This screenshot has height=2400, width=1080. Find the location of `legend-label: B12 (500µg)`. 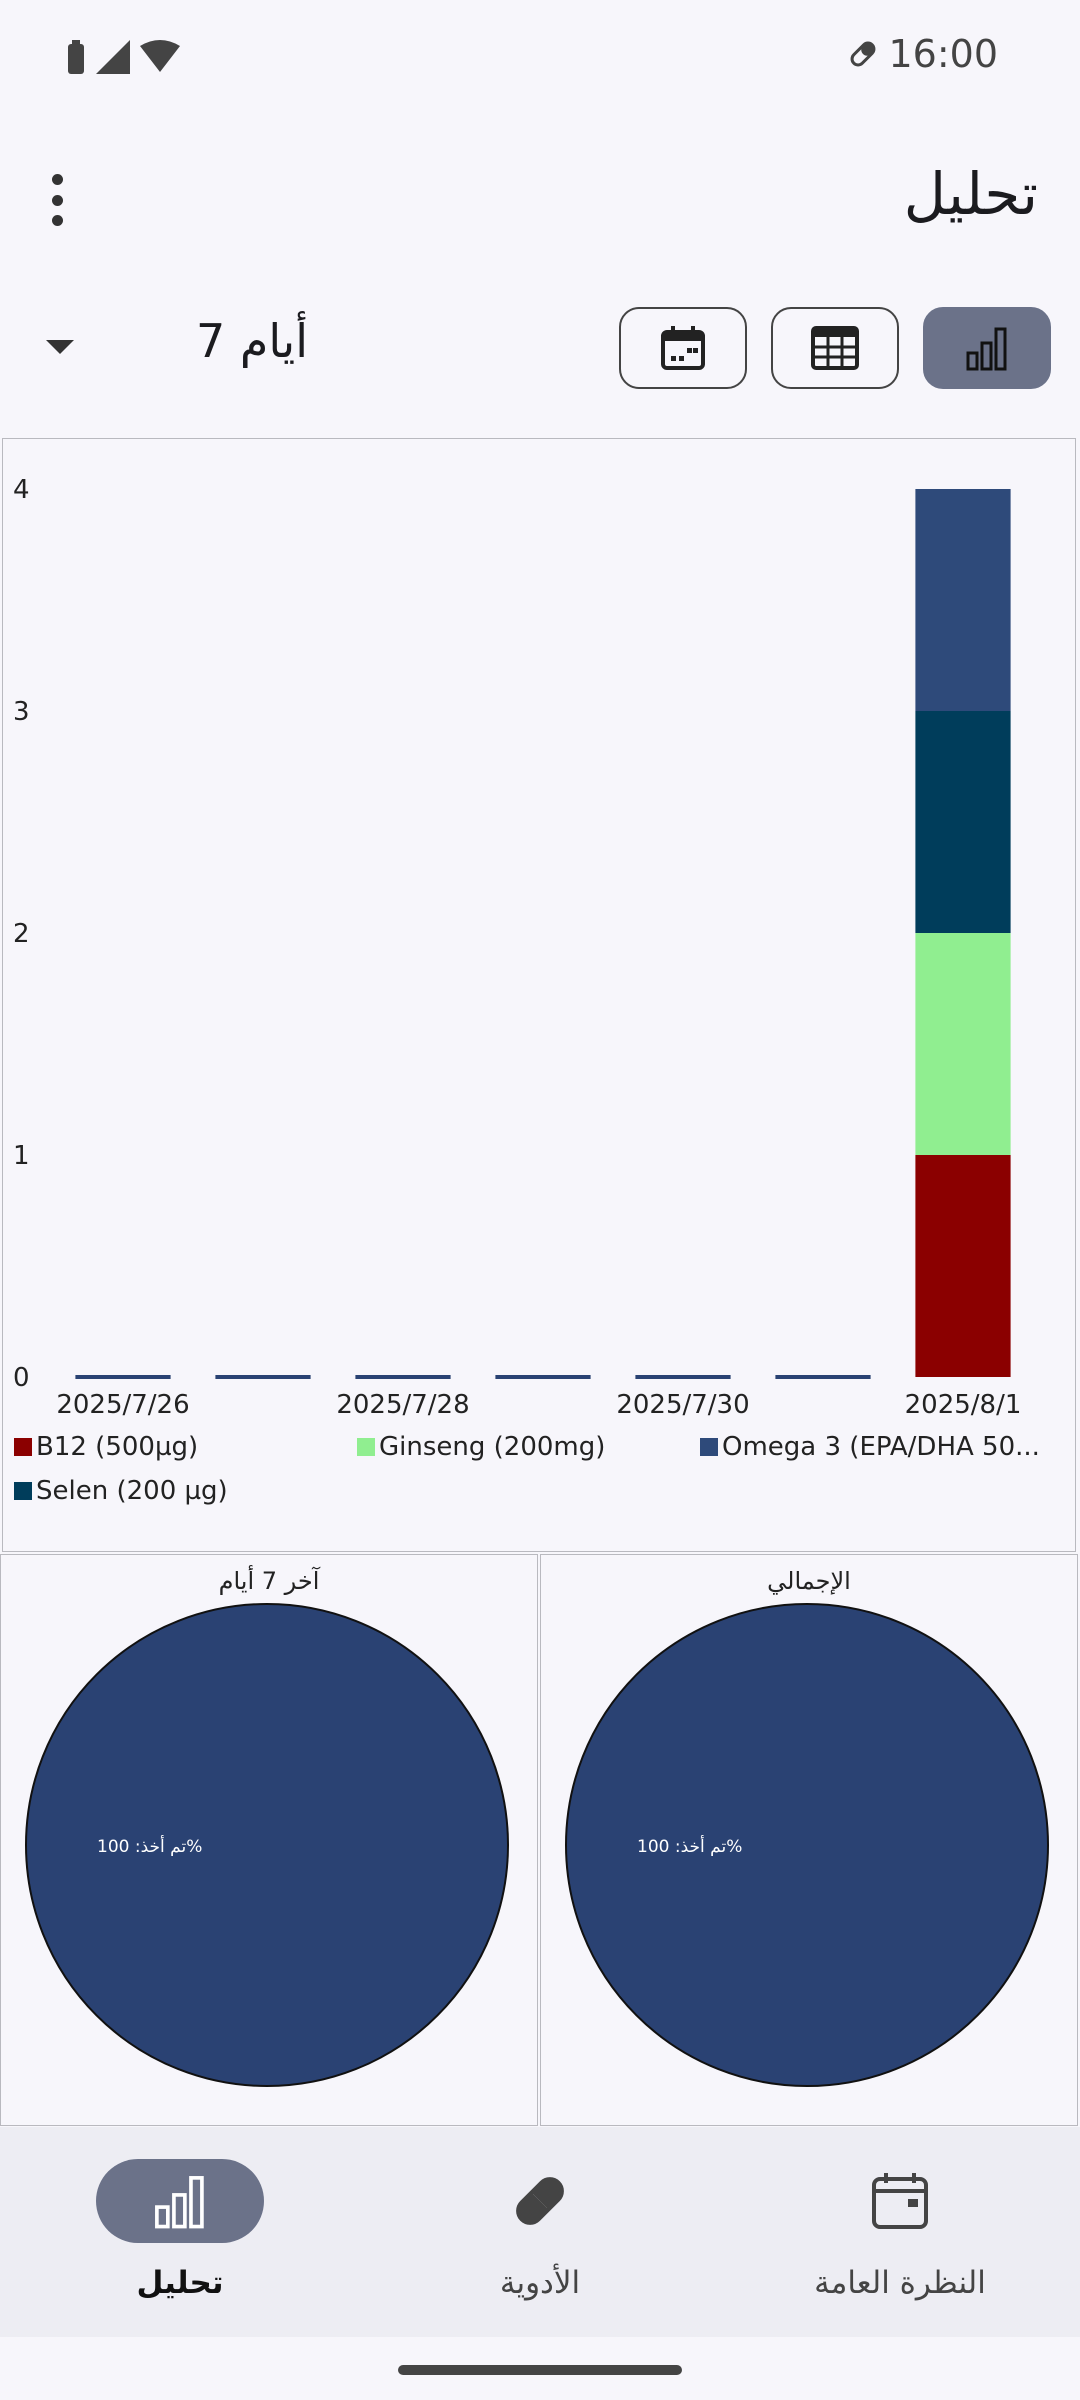

legend-label: B12 (500µg) is located at coordinates (117, 1447).